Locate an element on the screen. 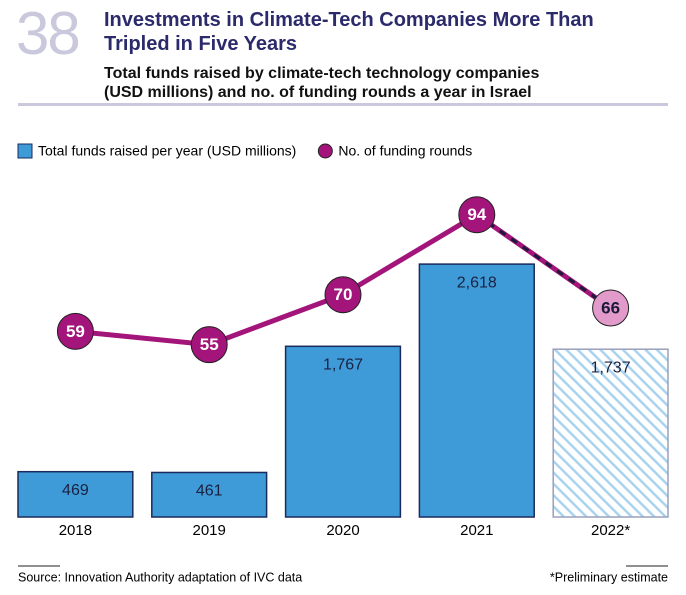 The image size is (686, 595). point-value-label: 66 is located at coordinates (610, 308).